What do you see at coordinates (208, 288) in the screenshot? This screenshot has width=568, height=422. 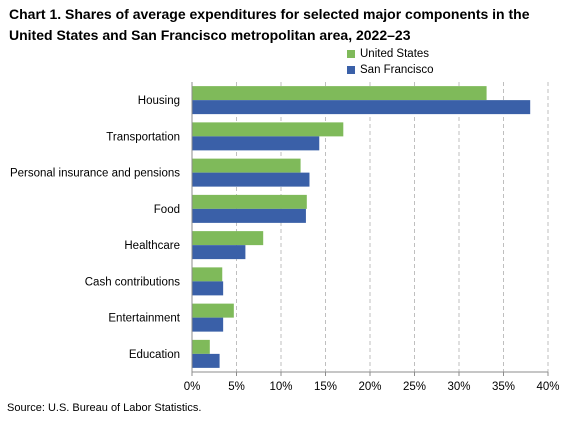 I see `bar-san-francisco-cash-contributions` at bounding box center [208, 288].